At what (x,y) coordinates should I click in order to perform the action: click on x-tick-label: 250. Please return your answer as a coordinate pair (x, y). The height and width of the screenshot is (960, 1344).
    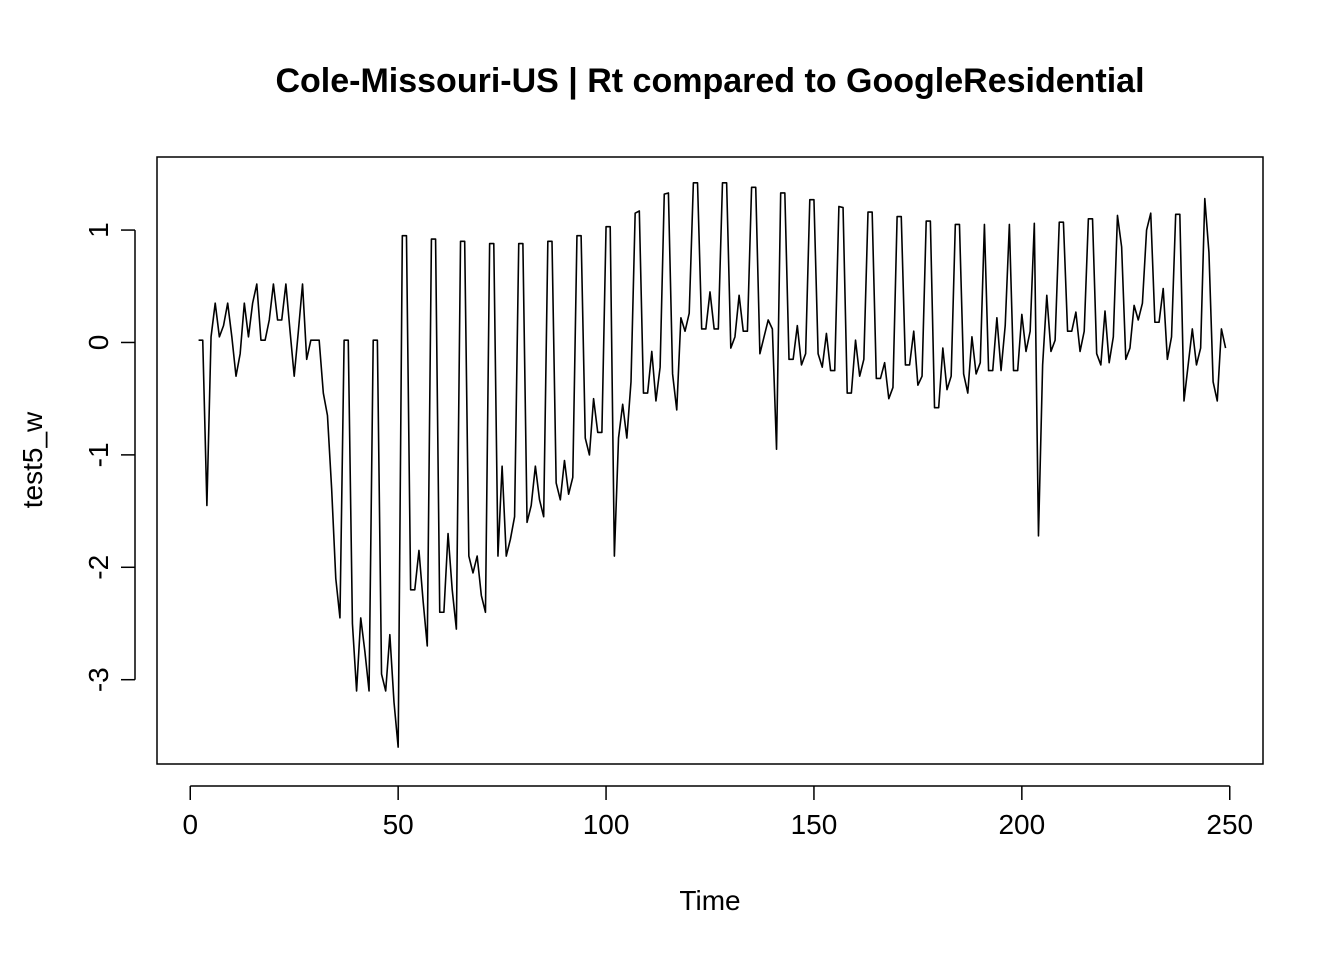
    Looking at the image, I should click on (1229, 824).